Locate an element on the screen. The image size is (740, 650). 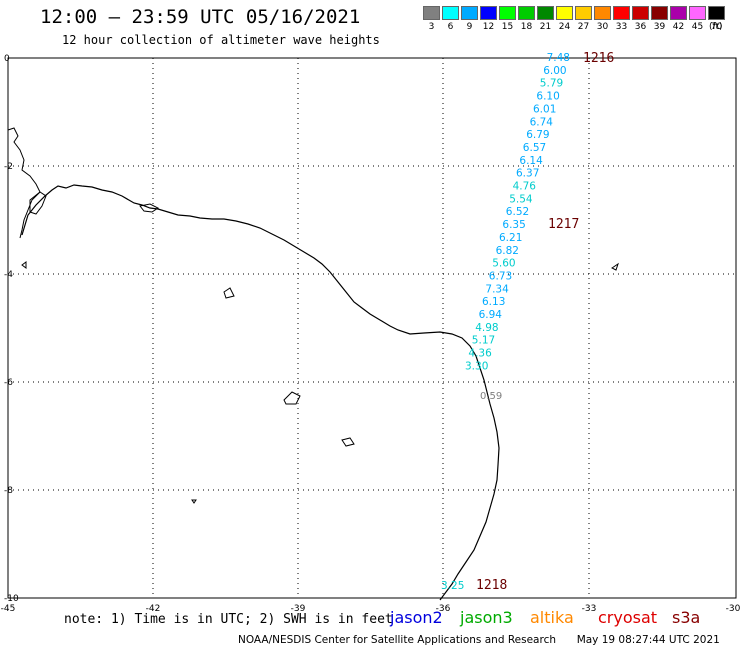
longitude-tick-label: -30 is located at coordinates (733, 609).